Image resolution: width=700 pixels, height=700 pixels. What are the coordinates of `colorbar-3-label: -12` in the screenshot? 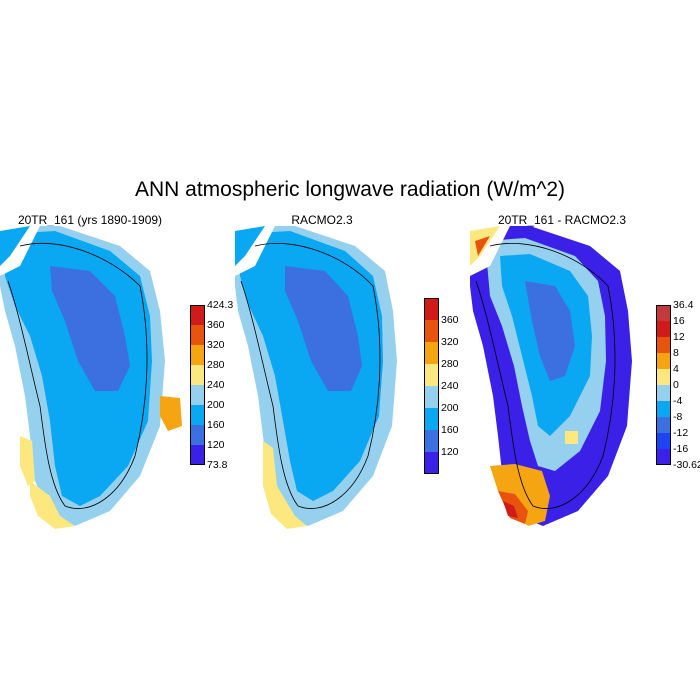 It's located at (681, 433).